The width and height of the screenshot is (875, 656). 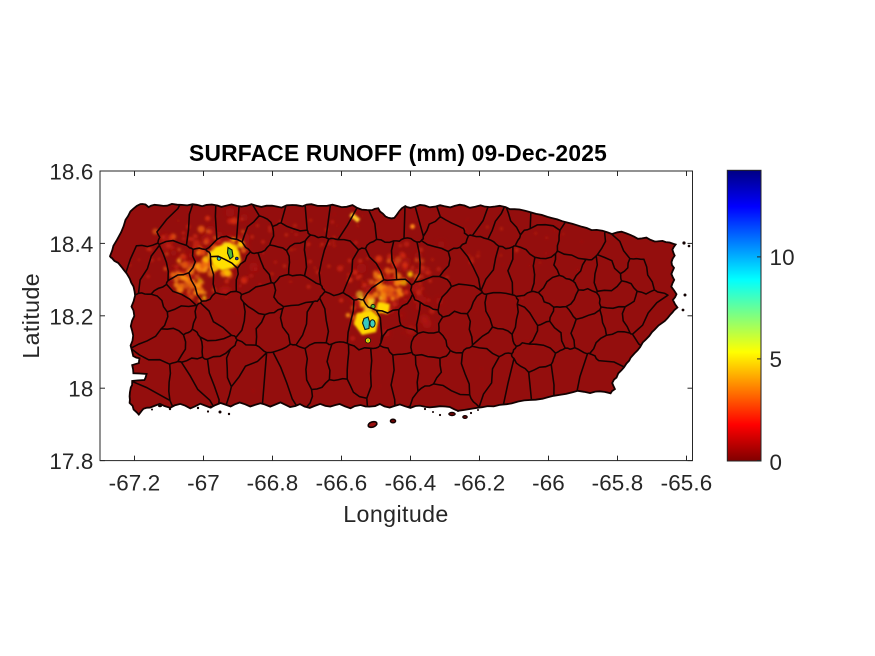 What do you see at coordinates (71, 172) in the screenshot?
I see `svg-text: 18.6` at bounding box center [71, 172].